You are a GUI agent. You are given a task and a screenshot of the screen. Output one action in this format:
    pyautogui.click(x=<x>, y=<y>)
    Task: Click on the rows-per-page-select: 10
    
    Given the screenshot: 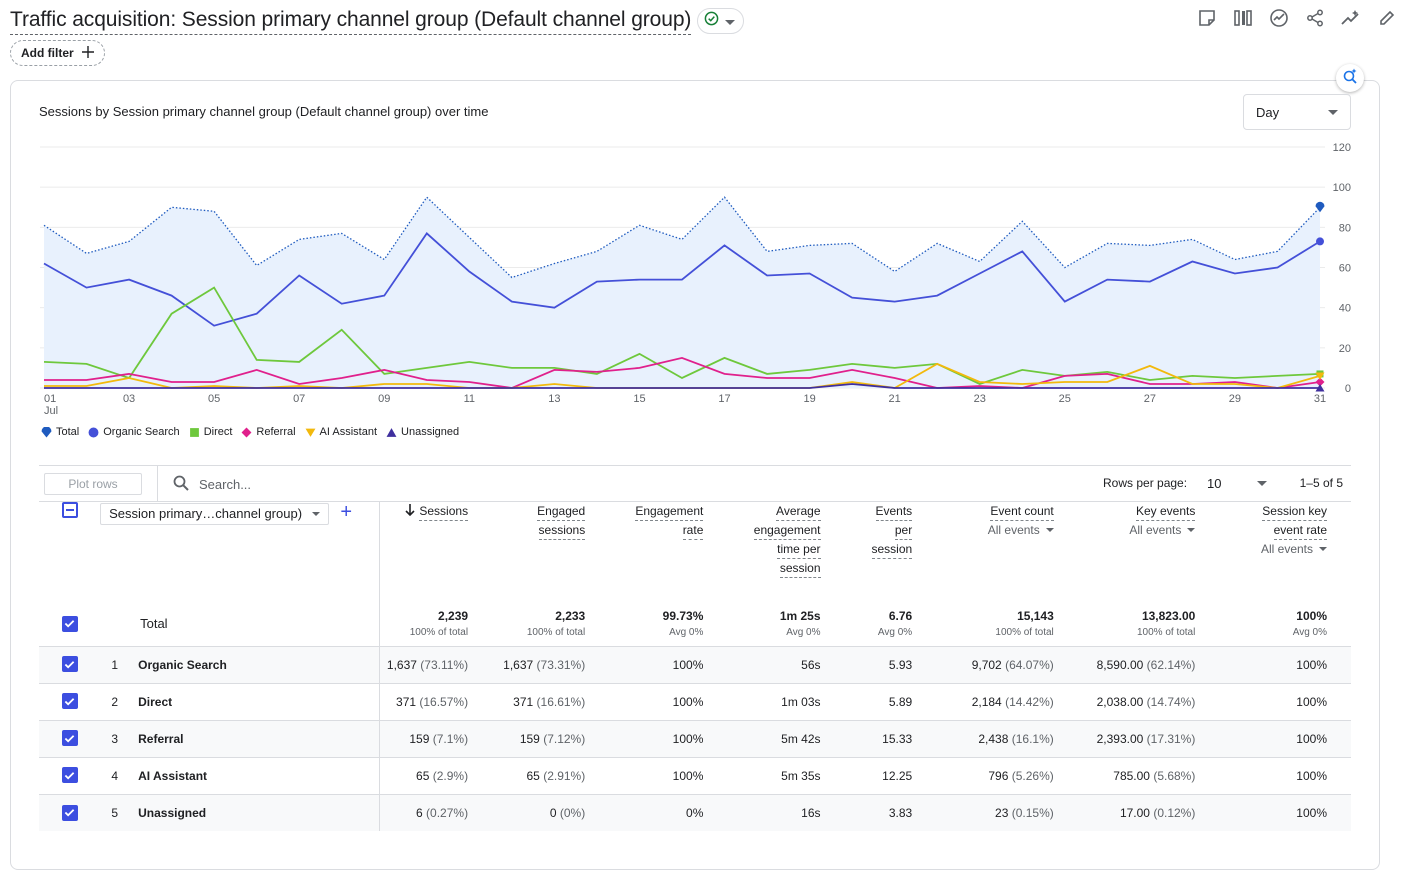 What is the action you would take?
    pyautogui.click(x=1237, y=483)
    